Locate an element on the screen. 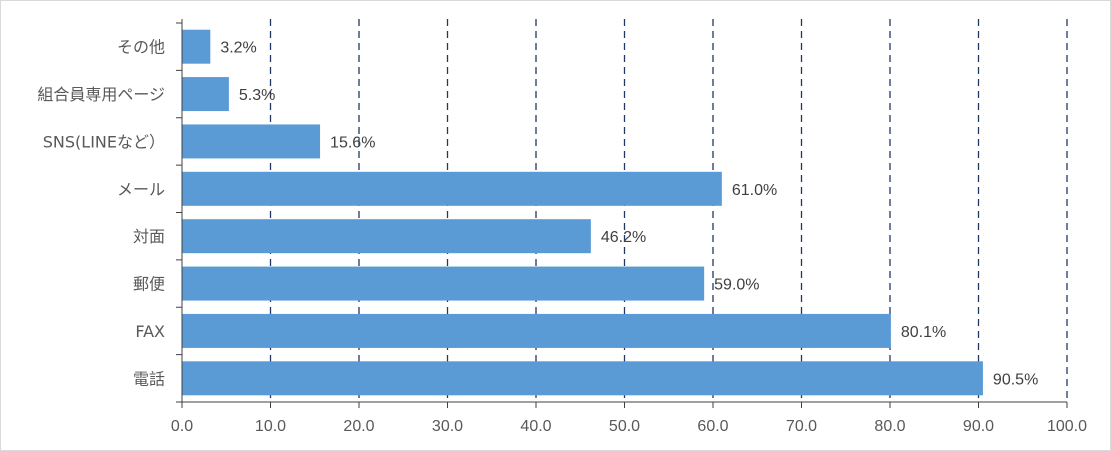  data-label-0: 3.2% is located at coordinates (238, 48).